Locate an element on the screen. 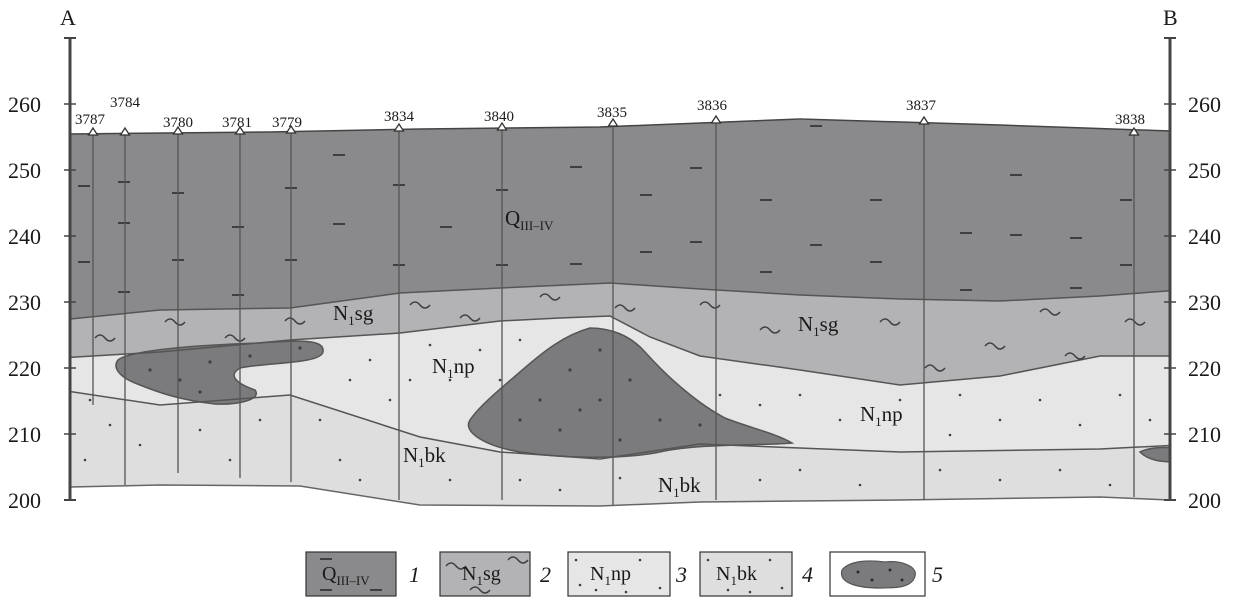  left-tick-260: 260 is located at coordinates (24, 104).